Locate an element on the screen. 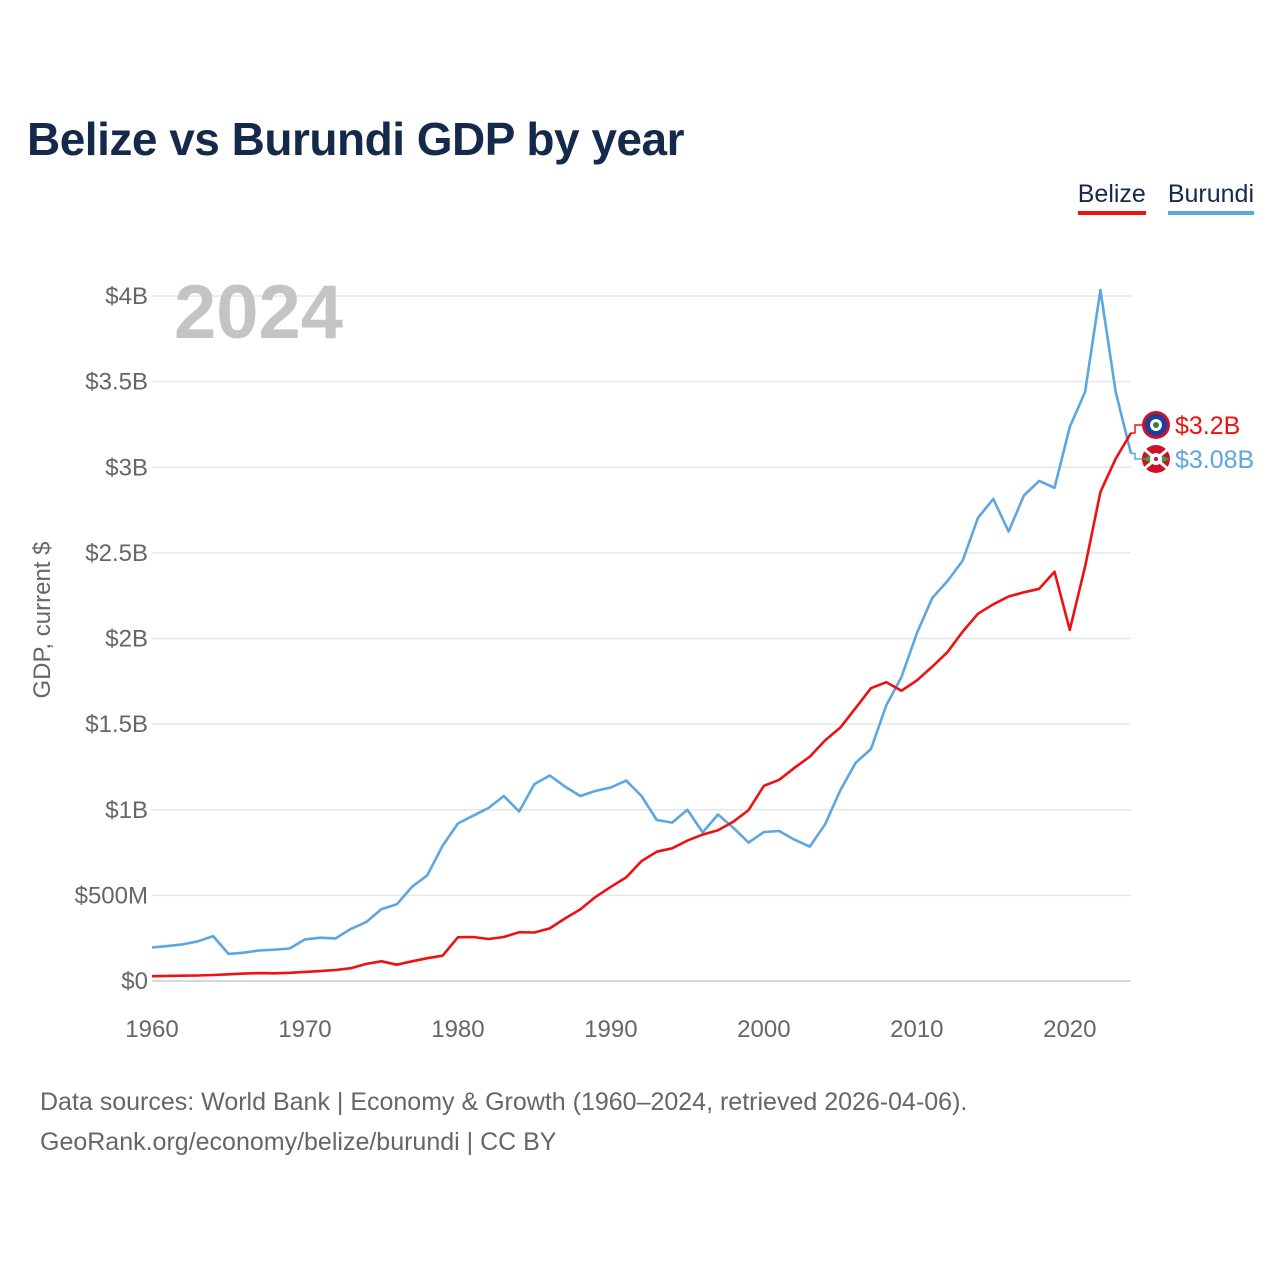 The image size is (1280, 1280). leader-line-belize is located at coordinates (1136, 429).